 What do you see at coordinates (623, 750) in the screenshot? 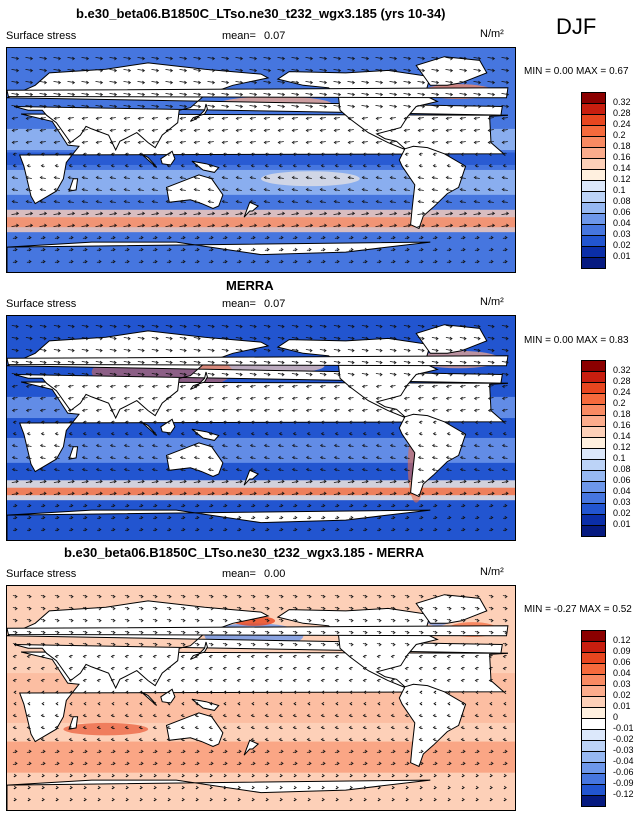
I see `colorbar-tick-label: -0.03` at bounding box center [623, 750].